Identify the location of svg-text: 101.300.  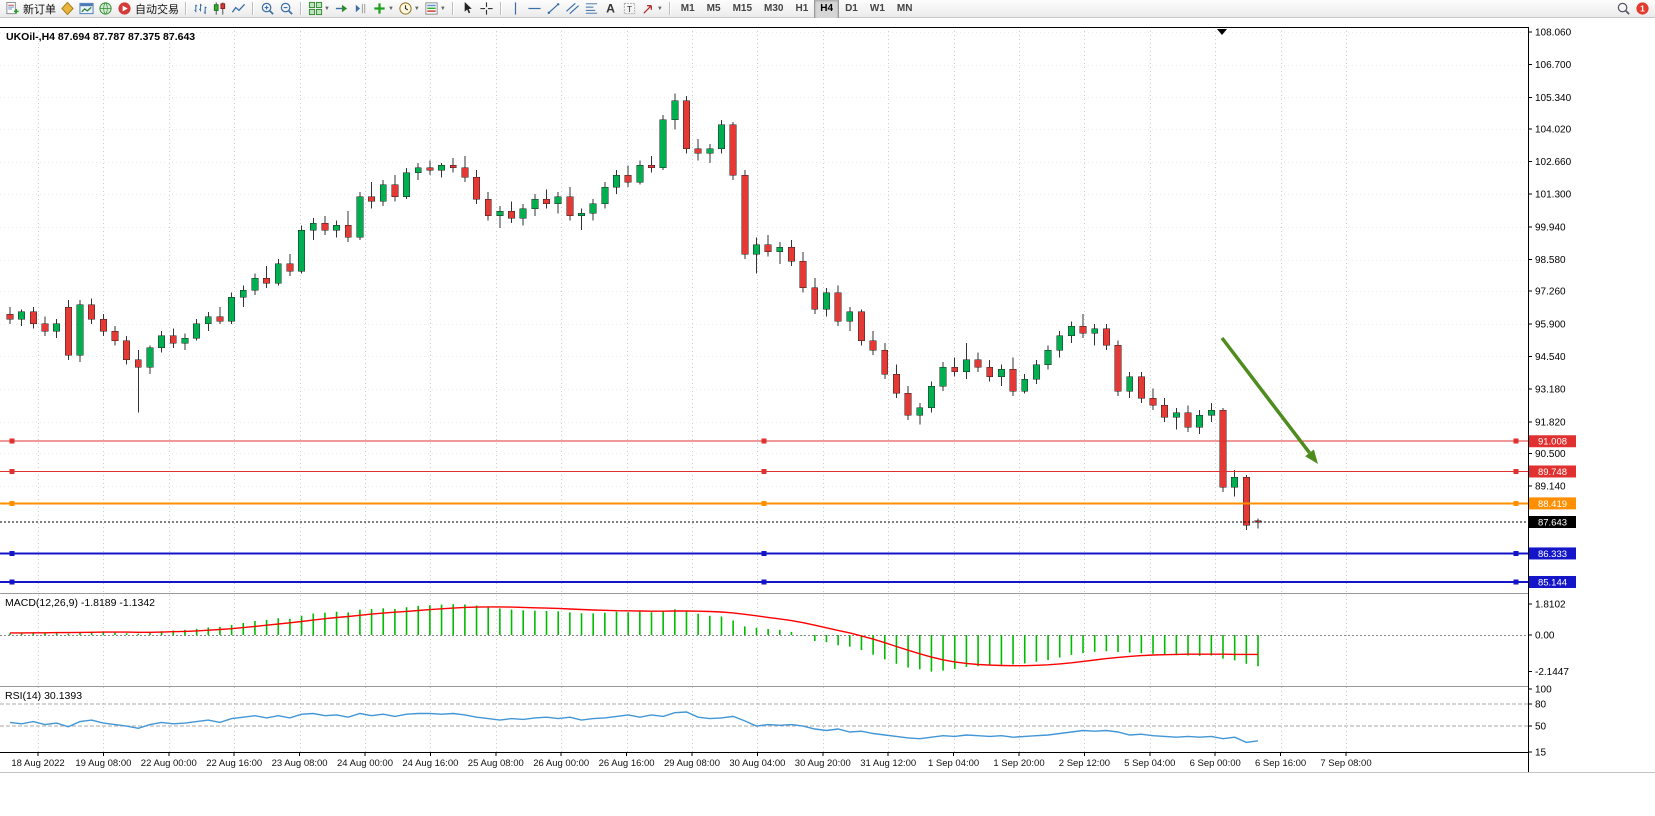
(1553, 195).